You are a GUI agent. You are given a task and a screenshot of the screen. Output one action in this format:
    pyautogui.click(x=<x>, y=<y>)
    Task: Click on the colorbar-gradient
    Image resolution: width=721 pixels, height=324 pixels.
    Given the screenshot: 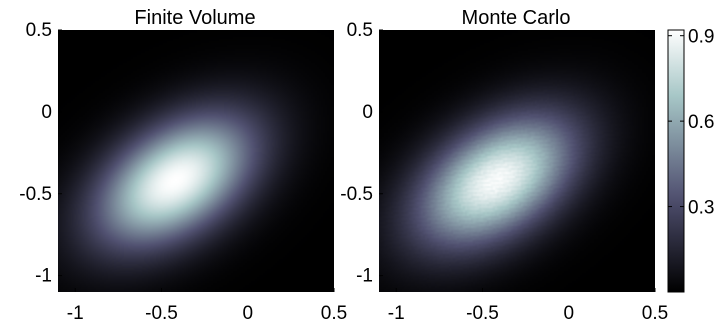 What is the action you would take?
    pyautogui.click(x=676, y=161)
    